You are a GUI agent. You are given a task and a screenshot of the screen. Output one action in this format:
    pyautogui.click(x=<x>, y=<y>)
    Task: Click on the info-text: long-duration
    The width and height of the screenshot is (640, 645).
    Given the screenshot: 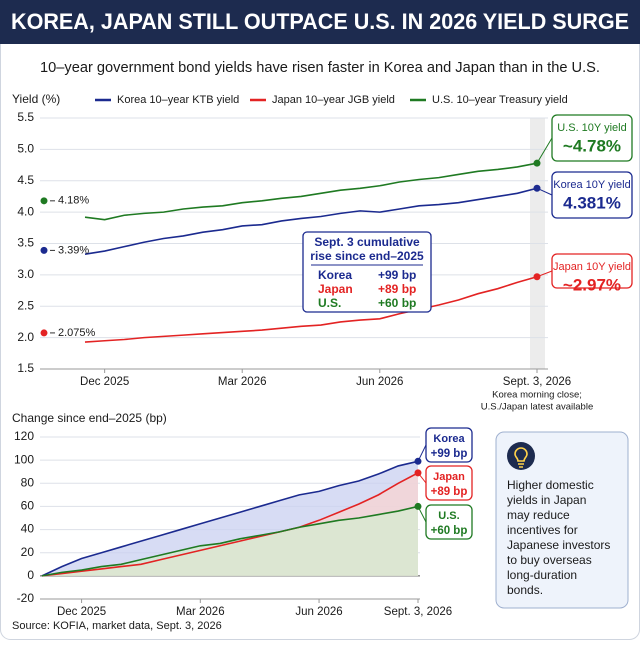 What is the action you would take?
    pyautogui.click(x=542, y=575)
    